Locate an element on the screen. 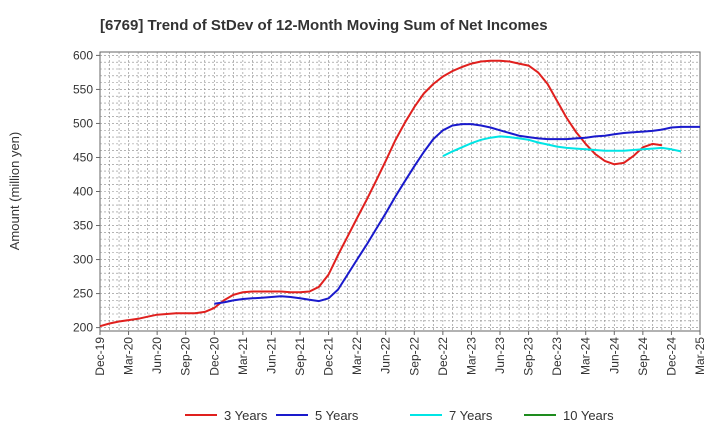 The height and width of the screenshot is (440, 720). x-tick-label: Sep-22 is located at coordinates (414, 356).